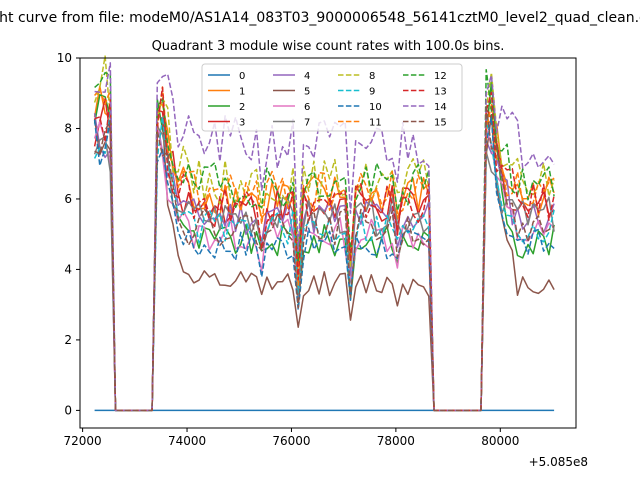 The height and width of the screenshot is (480, 640). I want to click on legend-label-4: 4, so click(307, 76).